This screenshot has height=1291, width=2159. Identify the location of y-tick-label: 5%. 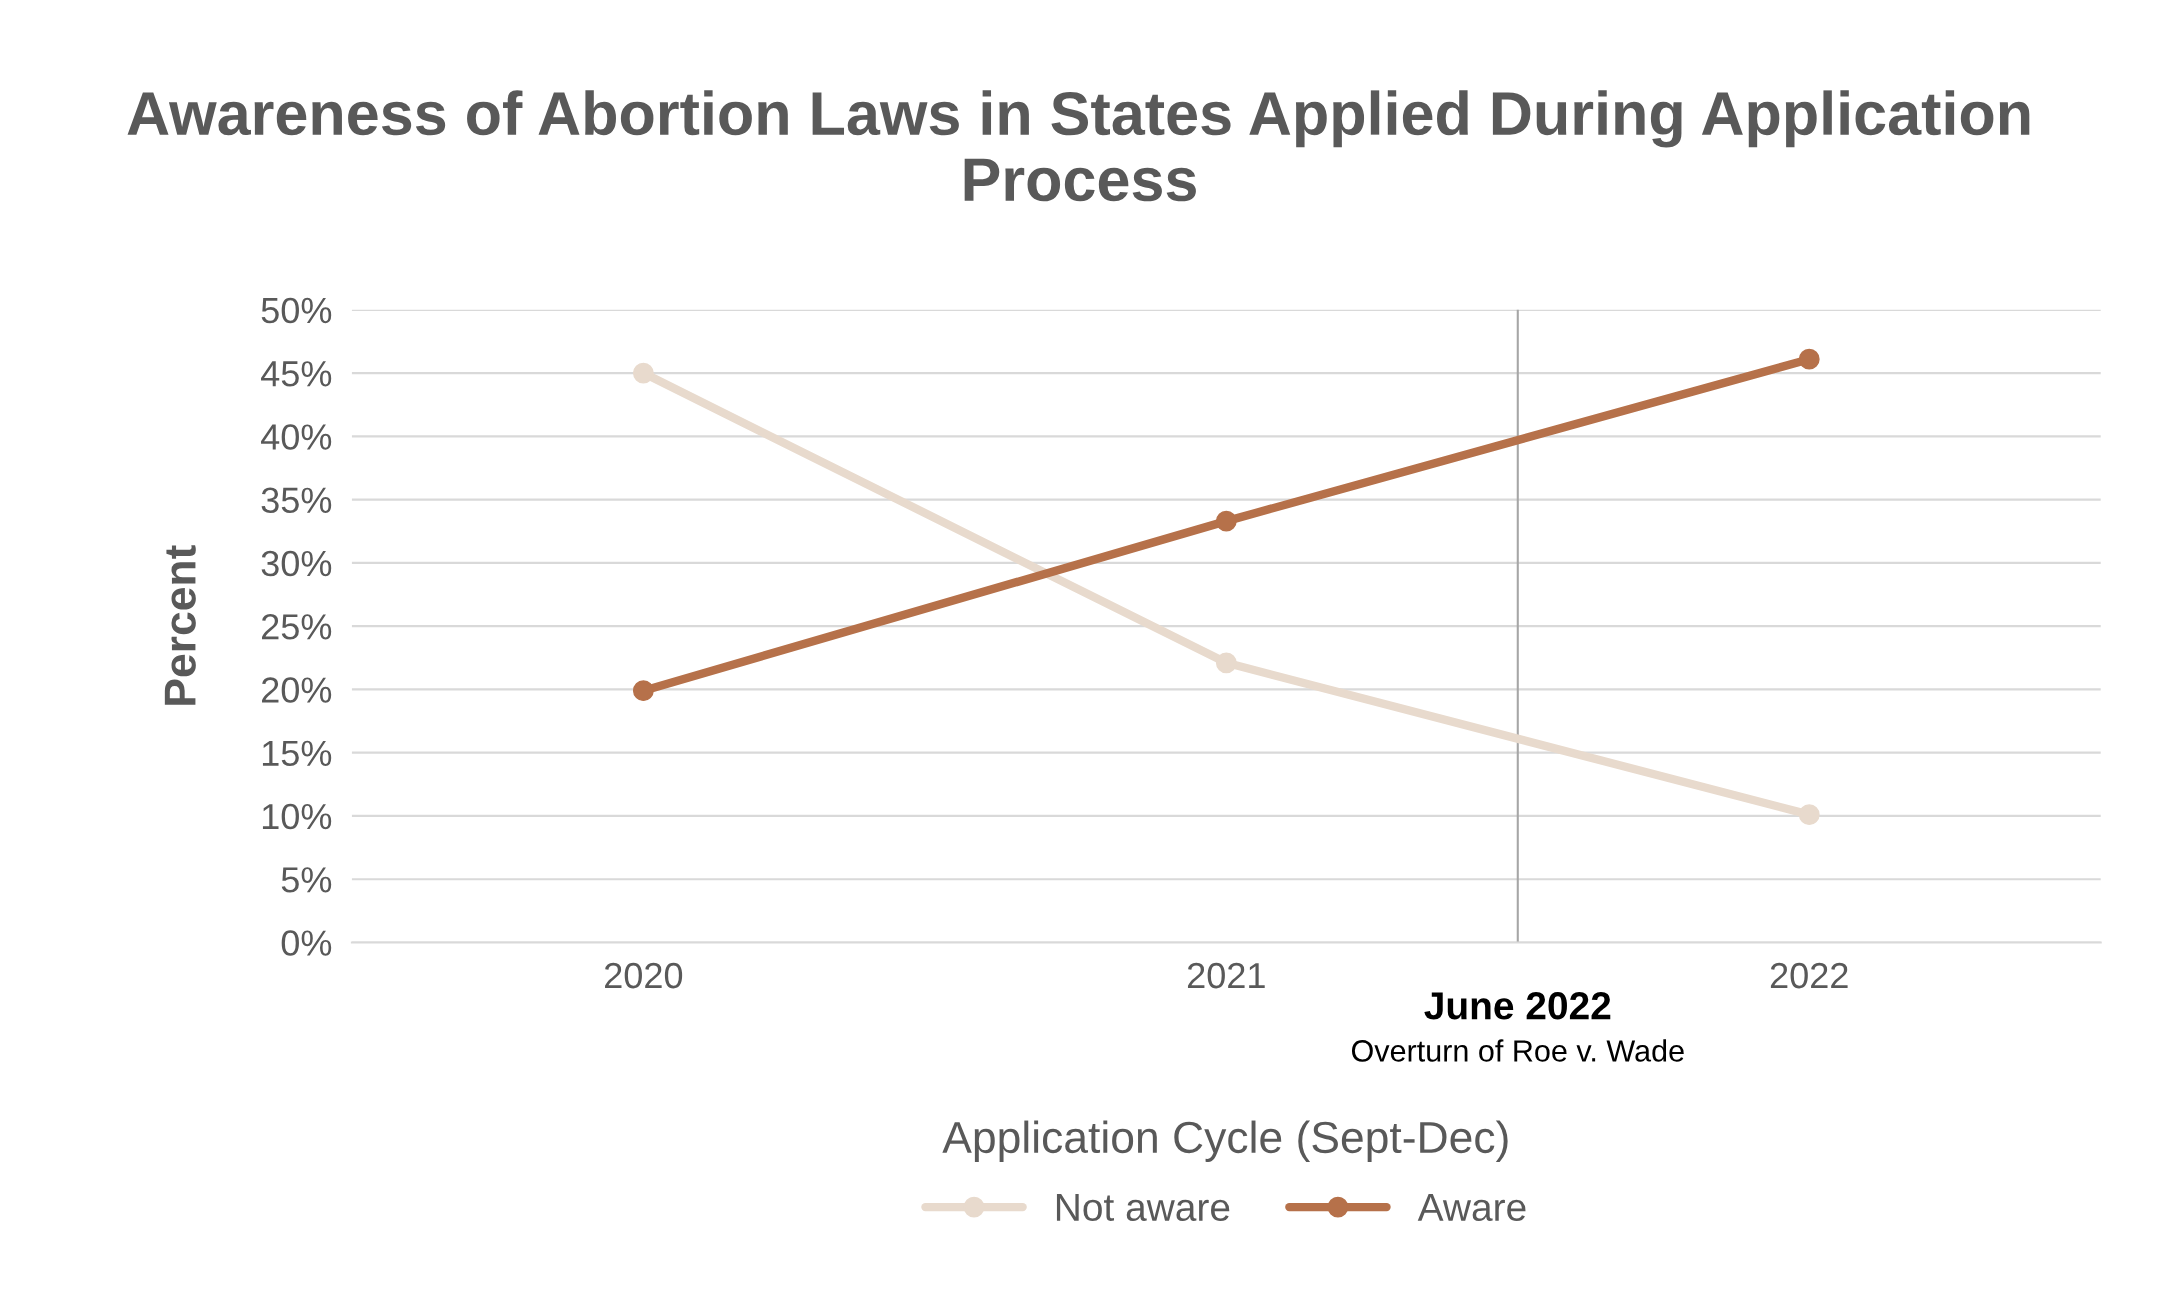
(306, 880).